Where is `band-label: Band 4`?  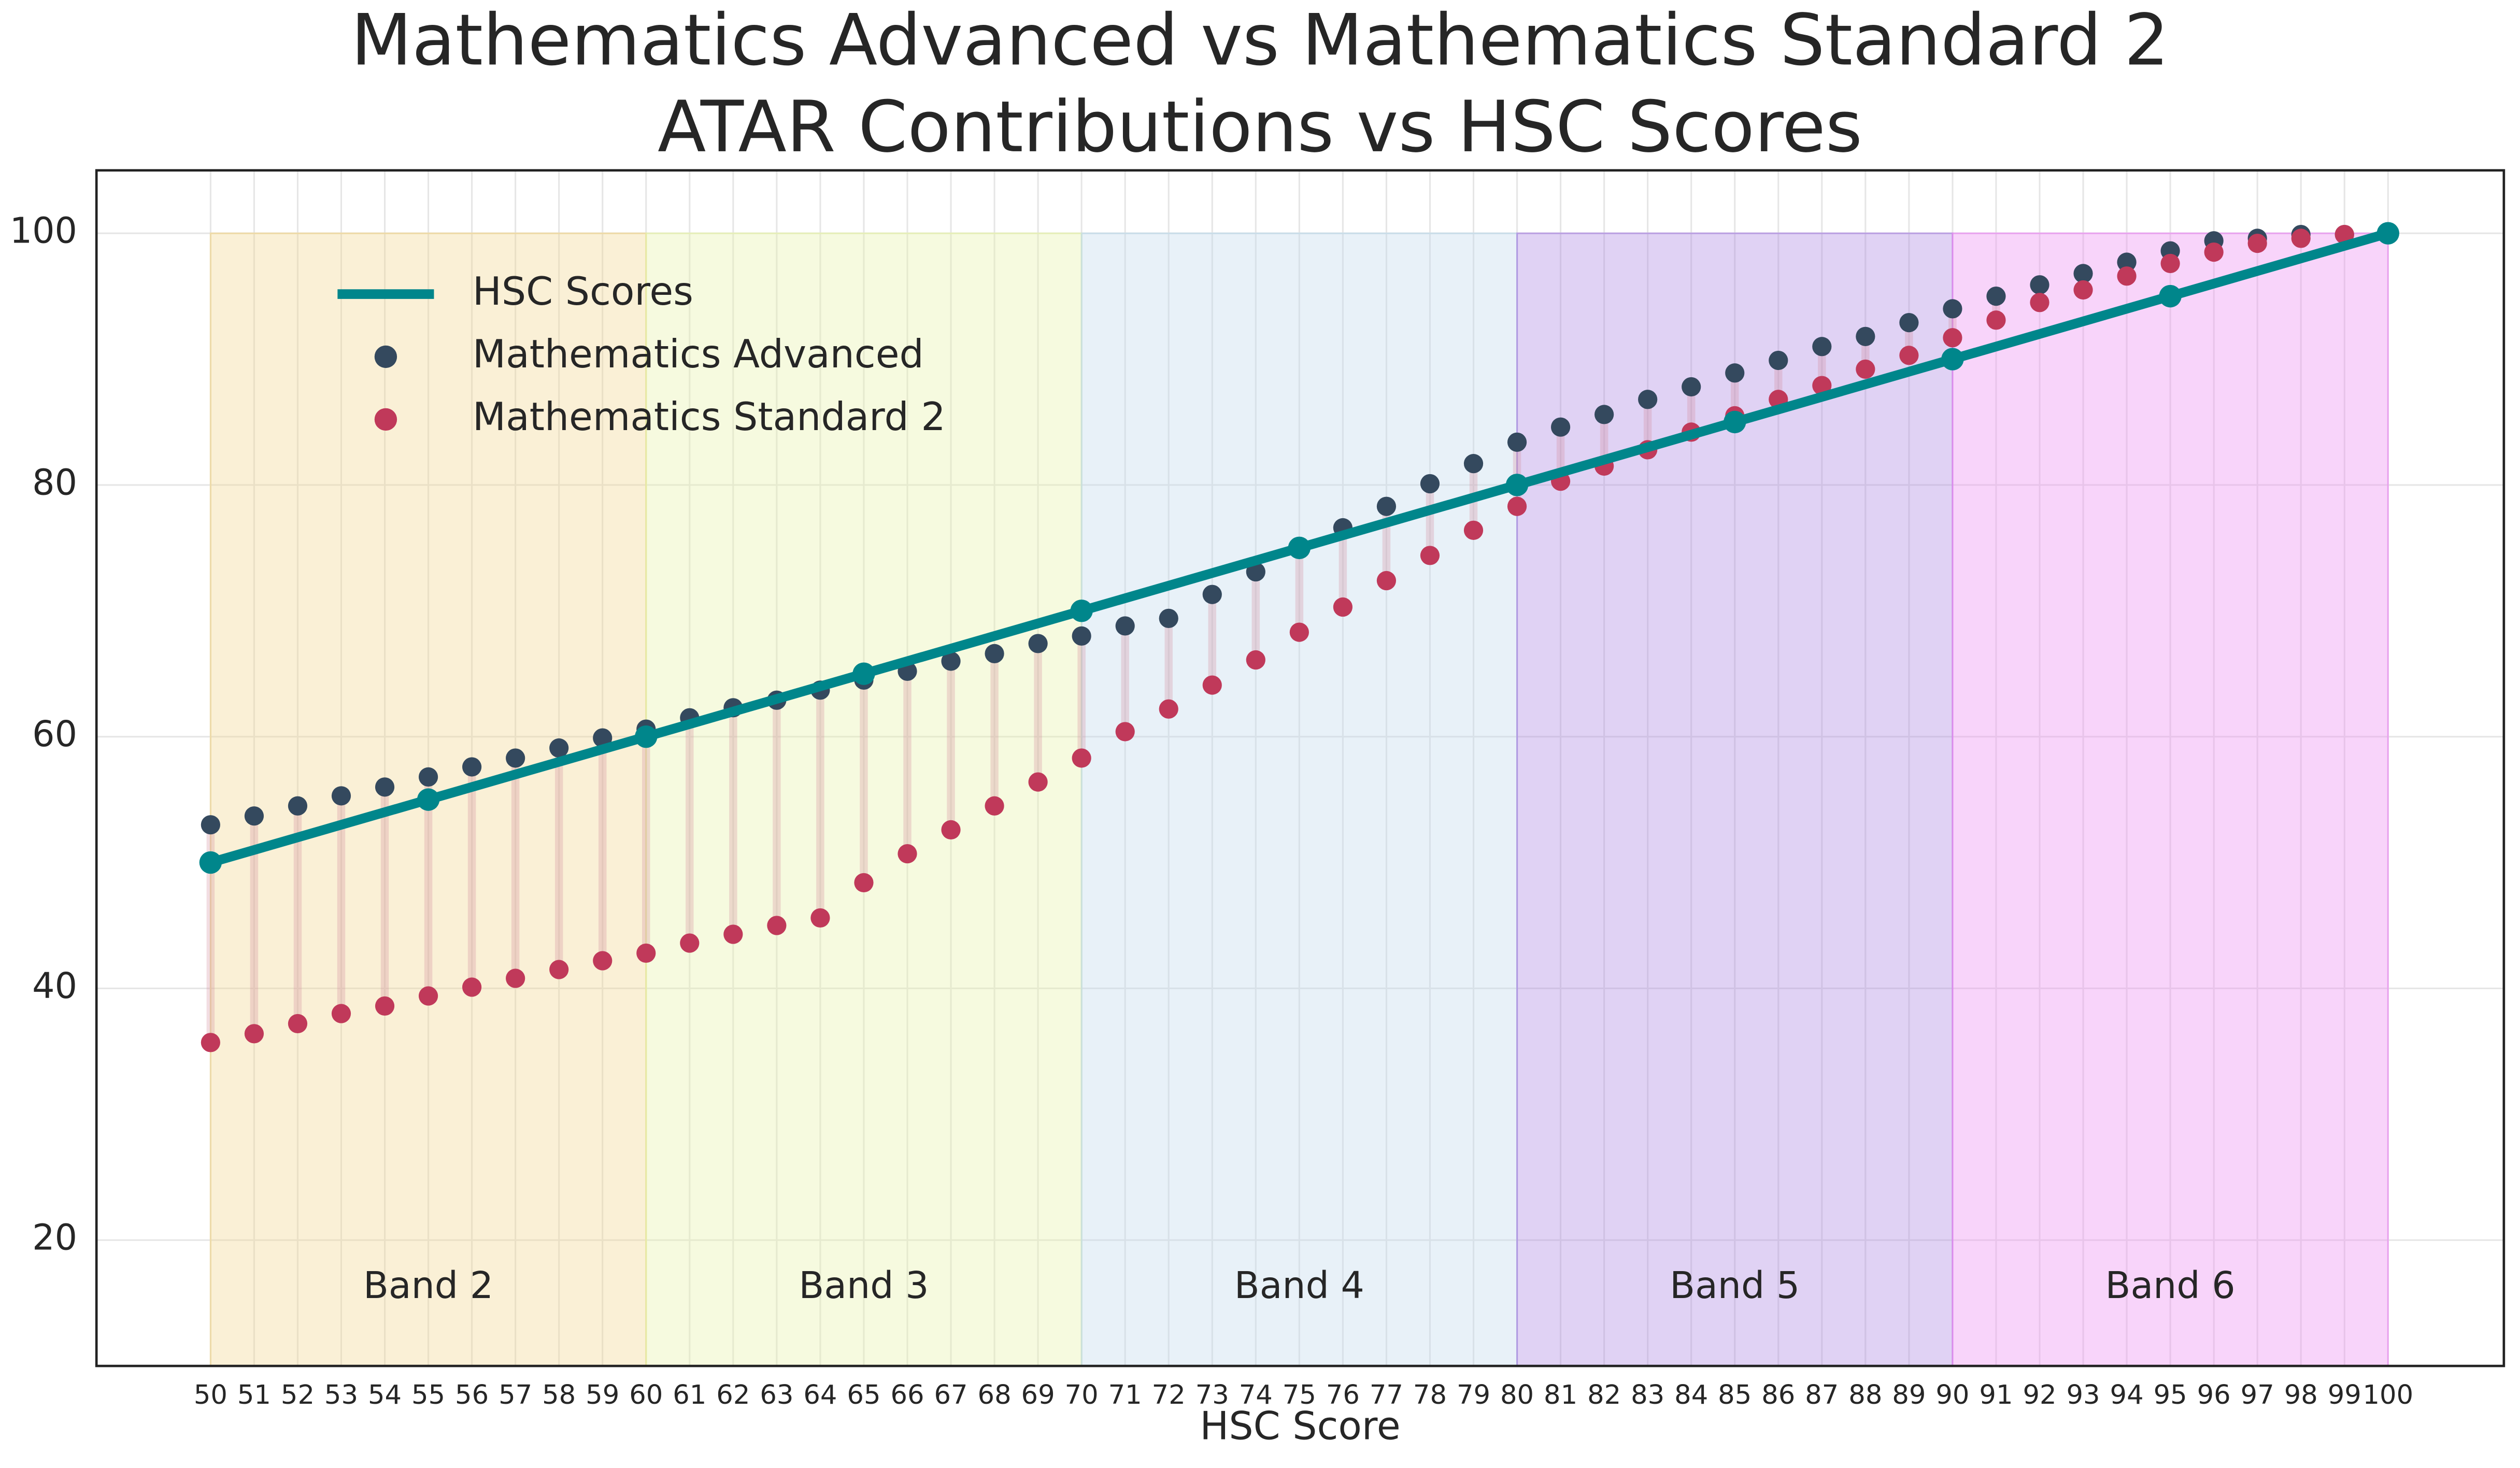
band-label: Band 4 is located at coordinates (1299, 1286).